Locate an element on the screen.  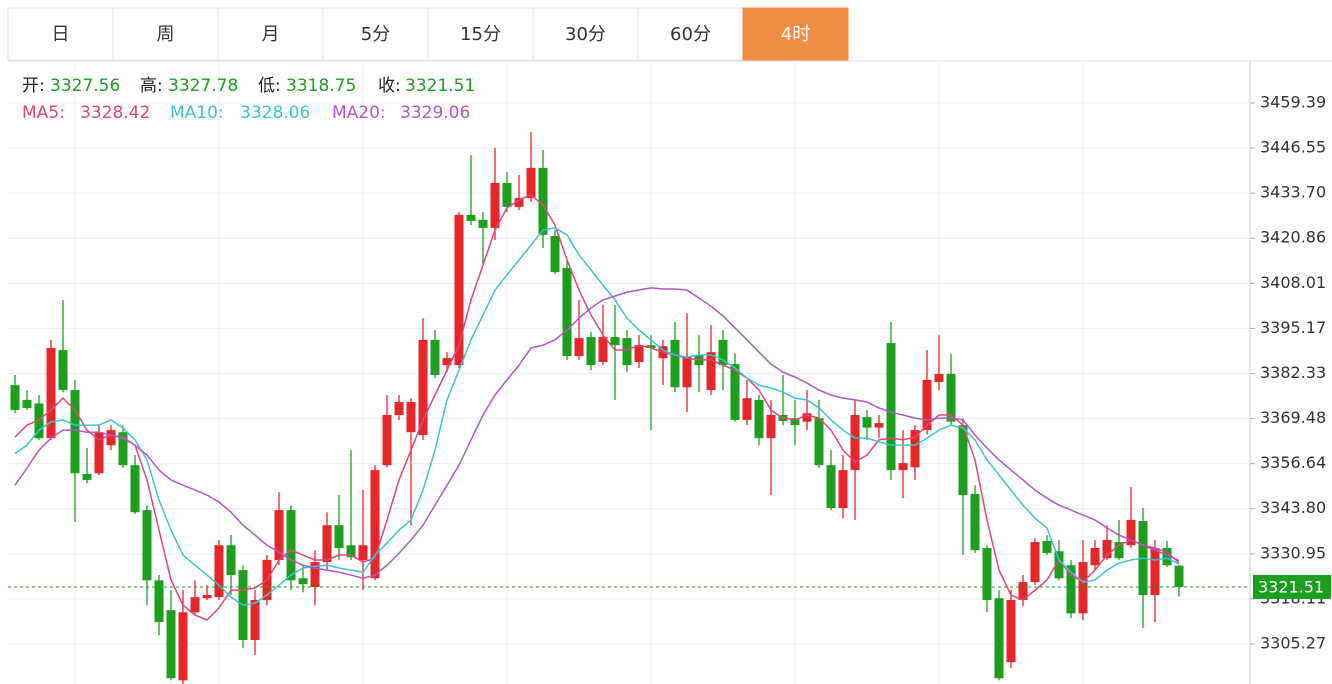
y-tick-label: 3369.48 is located at coordinates (1293, 417).